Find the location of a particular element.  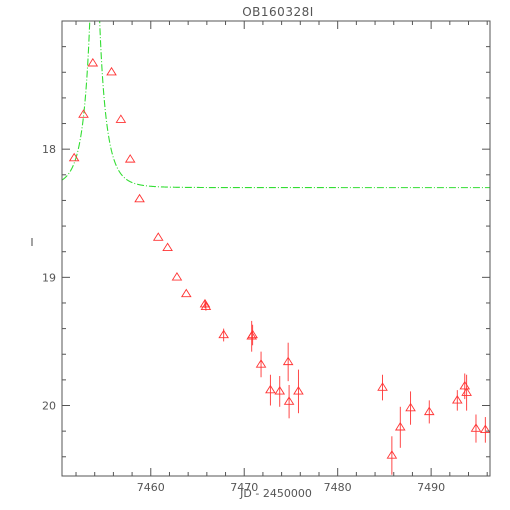

chart-title: OB160328I is located at coordinates (278, 12).